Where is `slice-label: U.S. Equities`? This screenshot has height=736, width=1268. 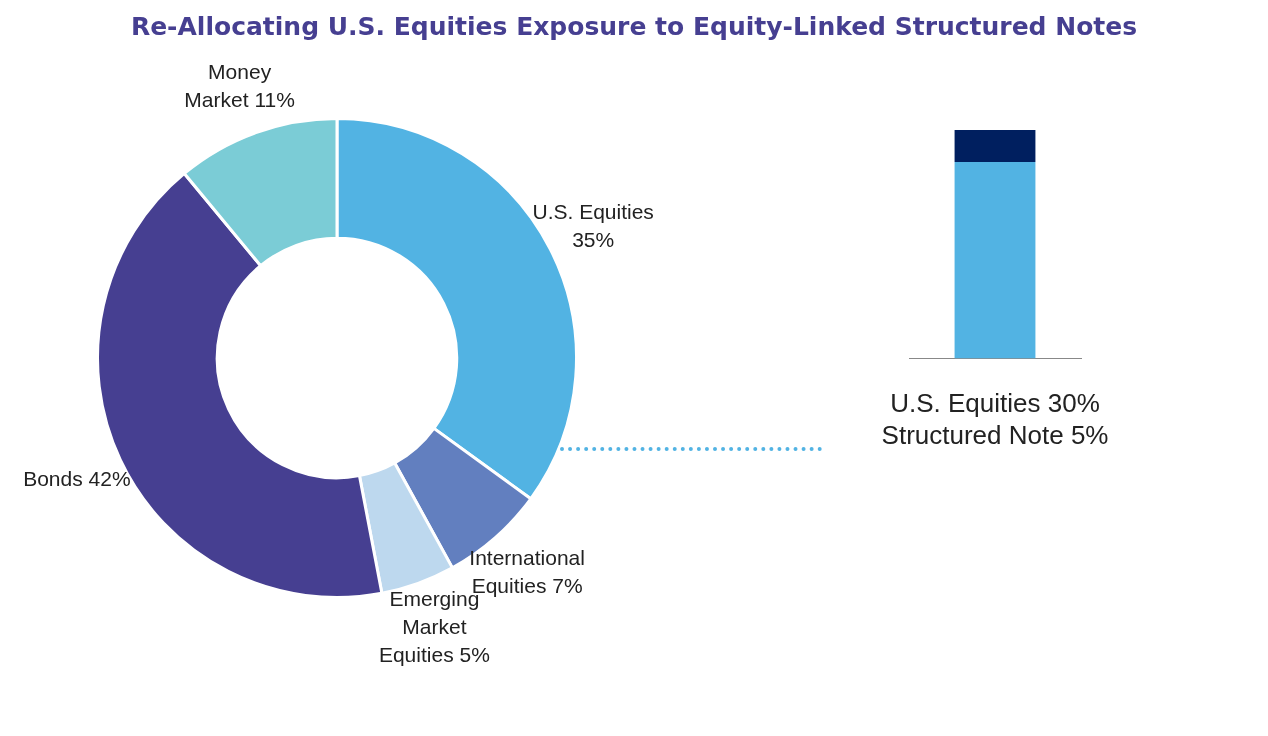 slice-label: U.S. Equities is located at coordinates (593, 212).